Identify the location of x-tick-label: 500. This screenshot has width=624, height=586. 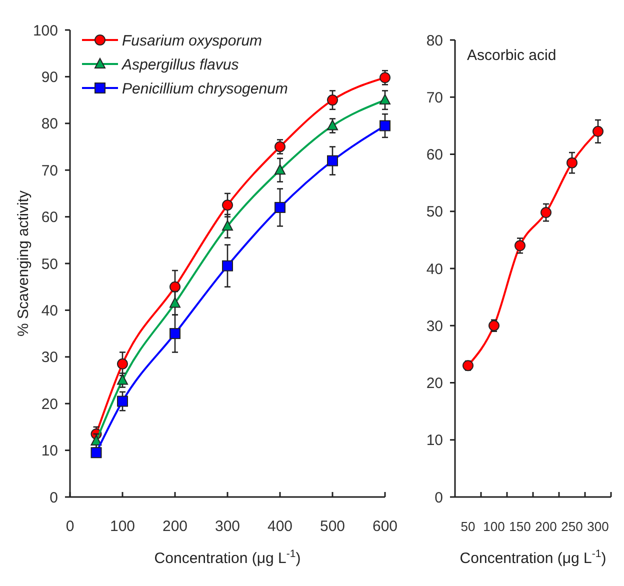
(333, 526).